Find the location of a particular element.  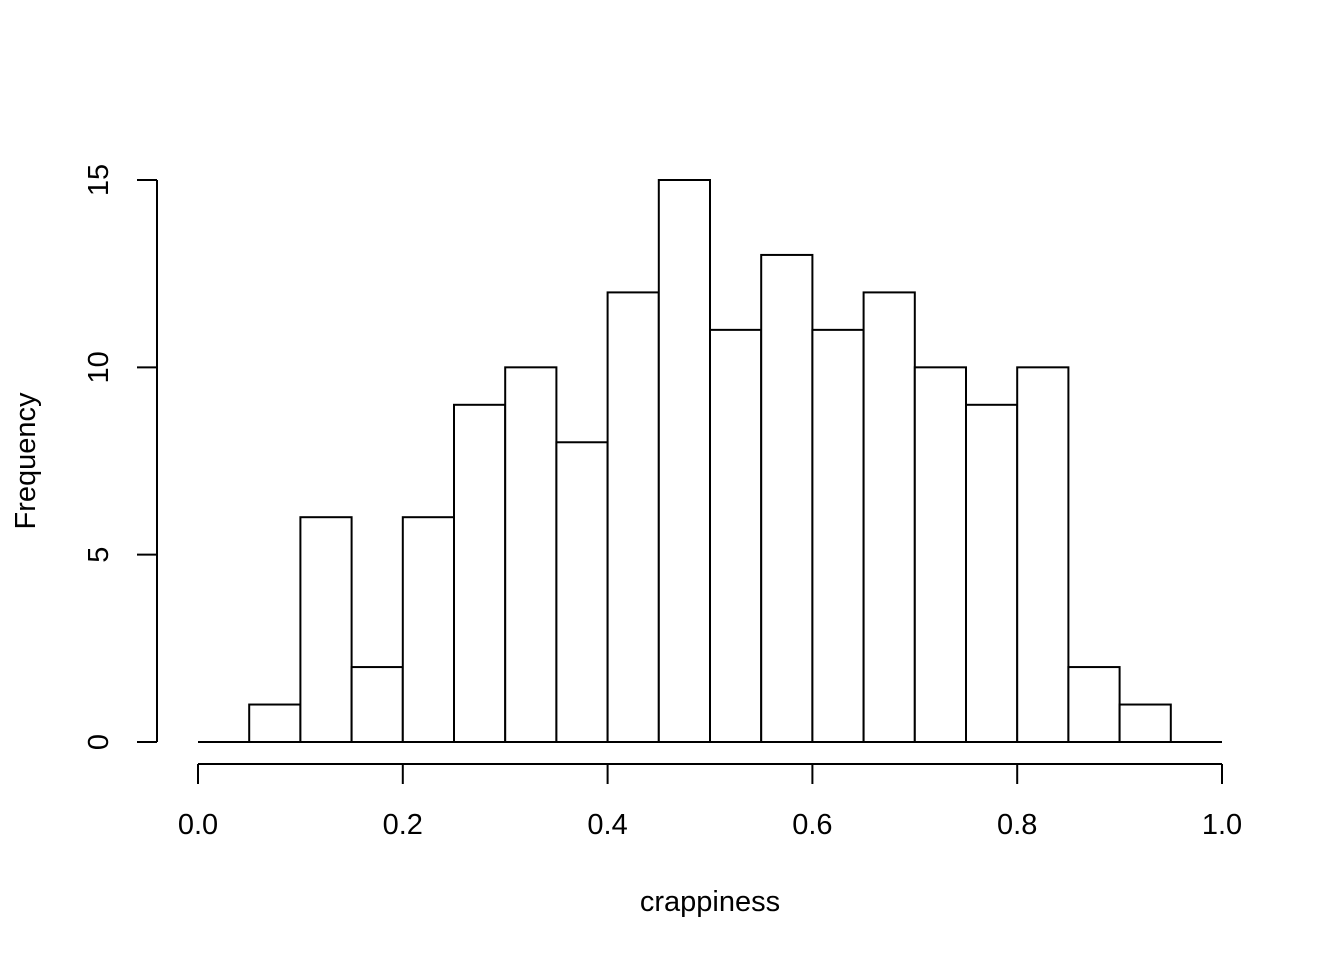

x-tick-label: 0.6 is located at coordinates (812, 825).